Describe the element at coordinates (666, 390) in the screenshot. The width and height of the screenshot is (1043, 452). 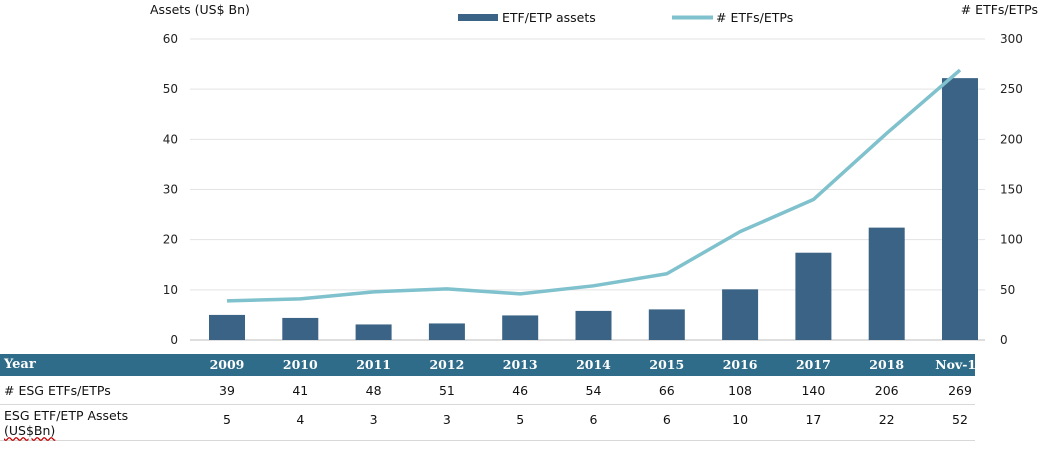
I see `count-cell: 66` at that location.